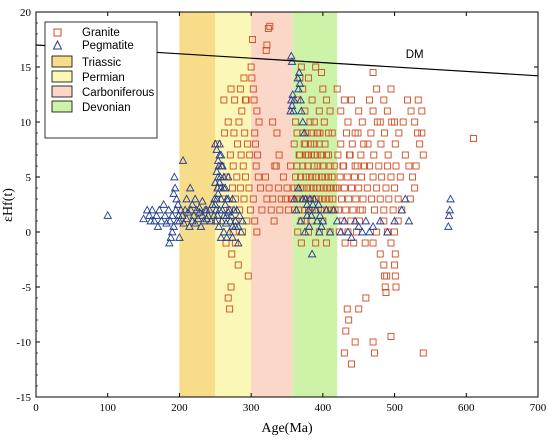 The image size is (550, 441). Describe the element at coordinates (415, 55) in the screenshot. I see `dm-label: DM` at that location.